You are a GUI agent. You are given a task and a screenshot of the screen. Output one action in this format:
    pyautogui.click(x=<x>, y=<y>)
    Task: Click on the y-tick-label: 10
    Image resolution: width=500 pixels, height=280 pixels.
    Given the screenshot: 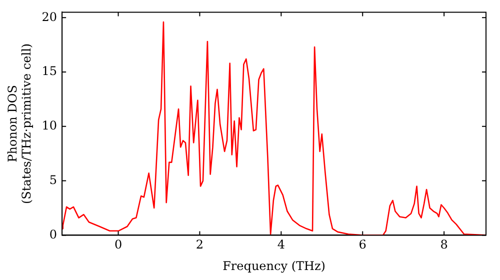 What is the action you would take?
    pyautogui.click(x=50, y=125)
    